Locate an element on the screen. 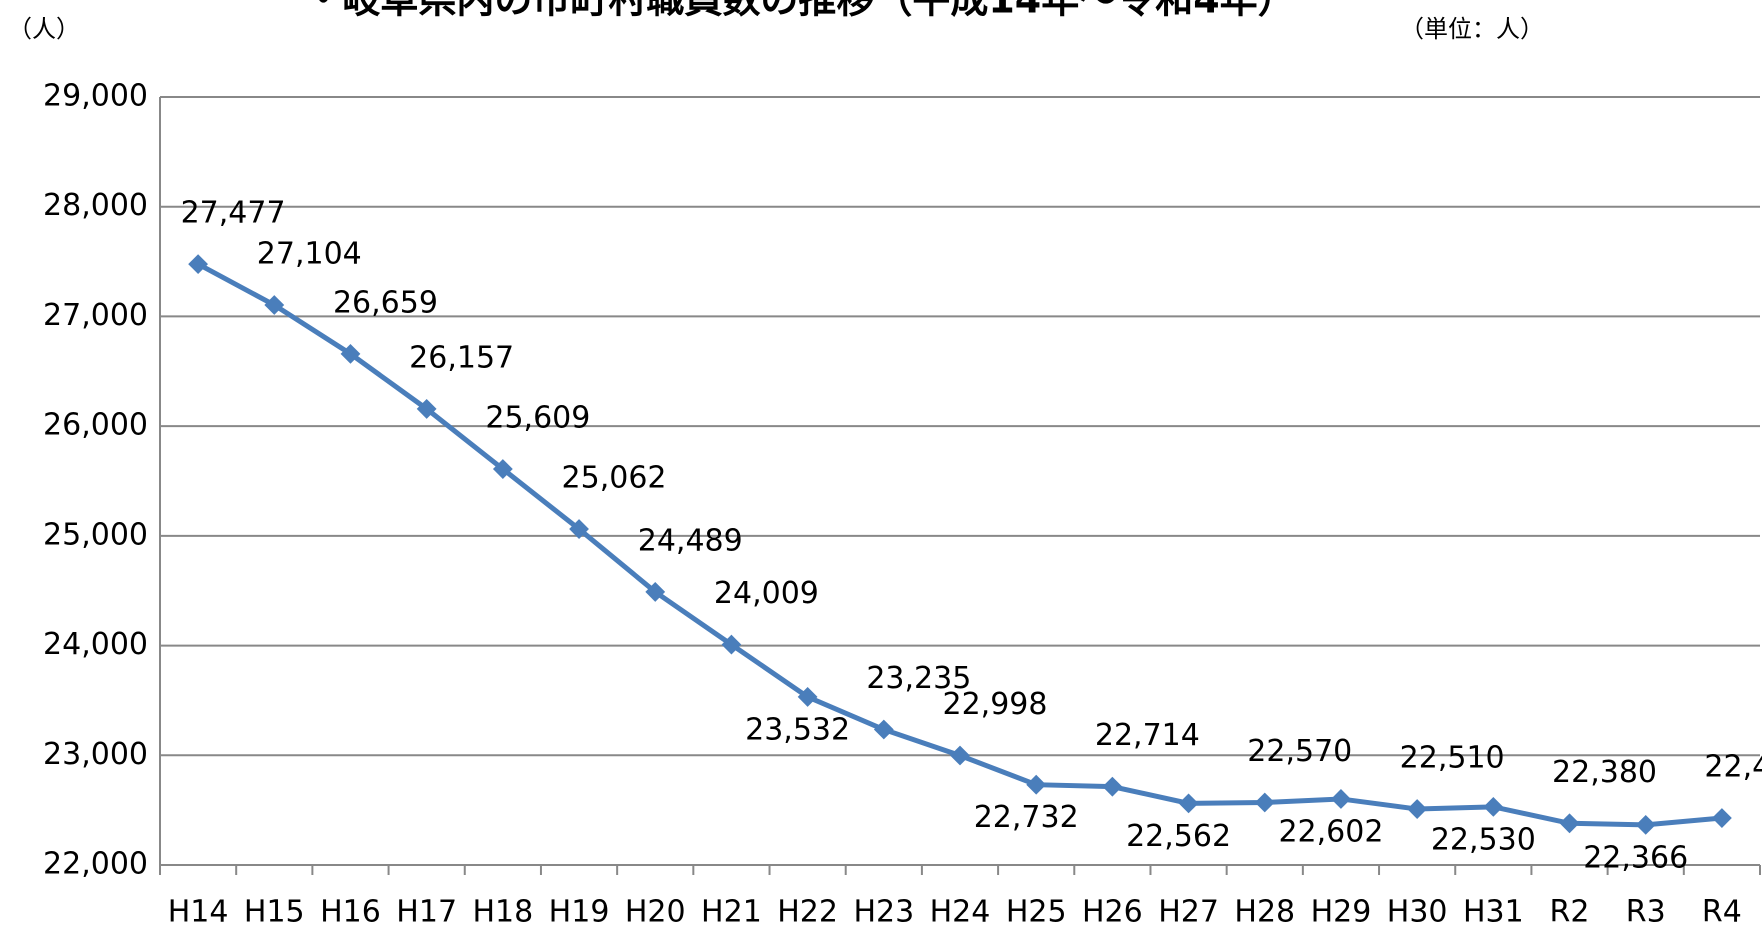 This screenshot has height=928, width=1762. data-label: 25,062 is located at coordinates (614, 478).